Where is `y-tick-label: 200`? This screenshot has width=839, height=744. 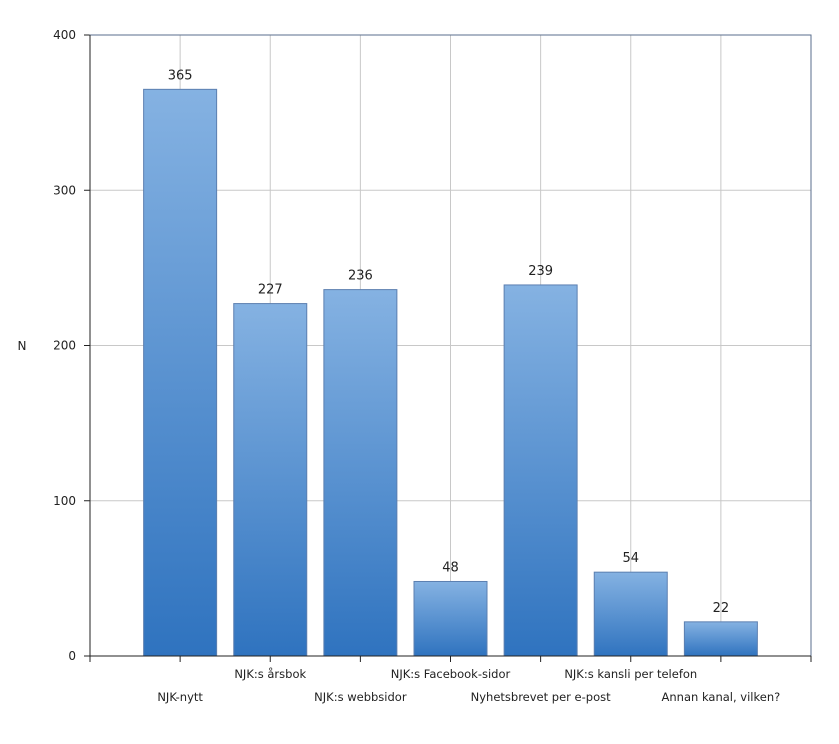
y-tick-label: 200 is located at coordinates (64, 346).